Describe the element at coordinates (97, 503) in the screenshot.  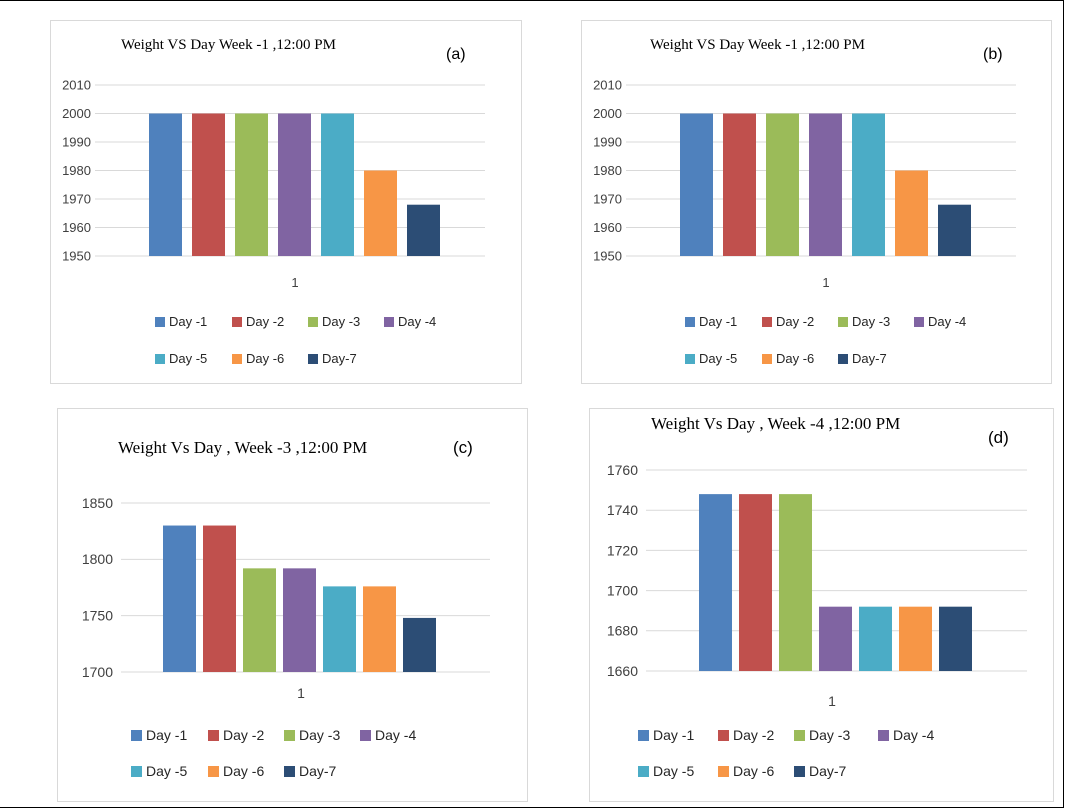
I see `y-tick-label: 1850` at that location.